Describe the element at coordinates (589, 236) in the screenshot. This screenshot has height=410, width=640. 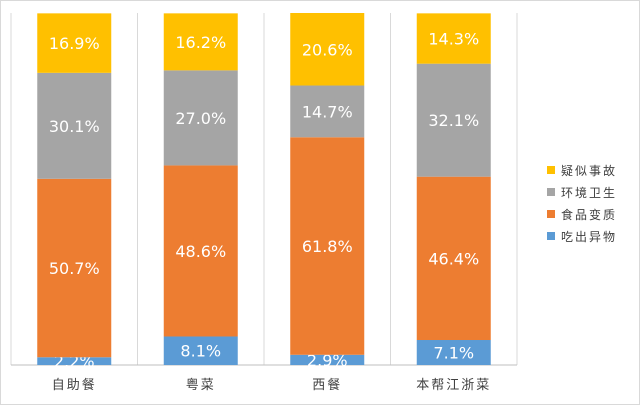
I see `legend-label: 吃出异物` at that location.